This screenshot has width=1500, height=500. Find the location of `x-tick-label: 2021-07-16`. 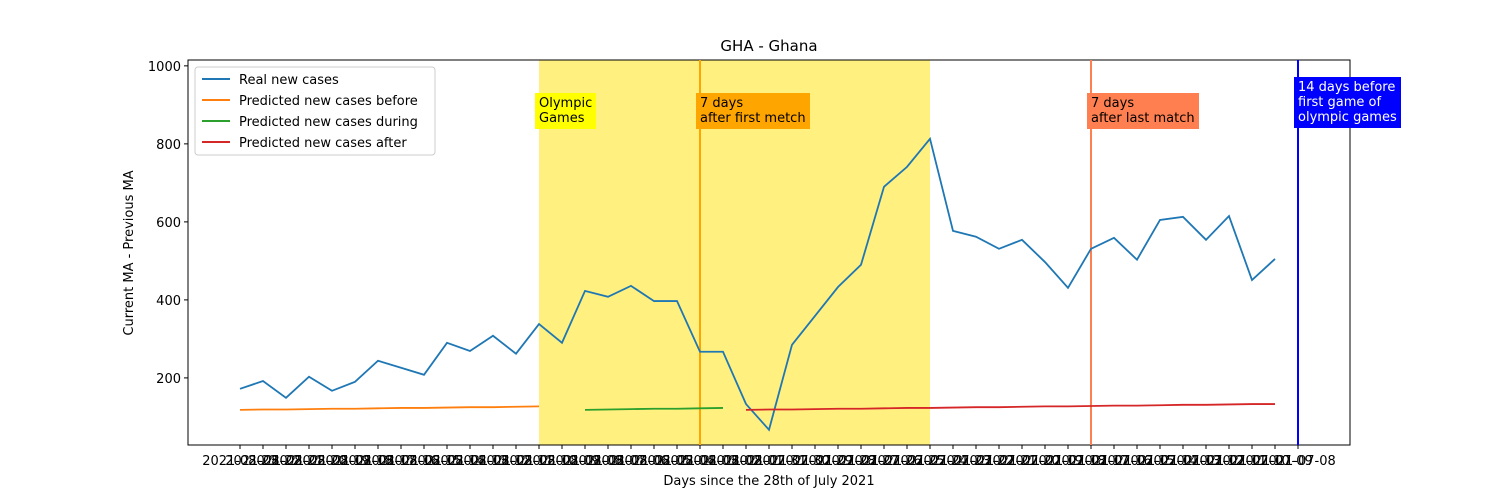

x-tick-label: 2021-07-16 is located at coordinates (1114, 461).